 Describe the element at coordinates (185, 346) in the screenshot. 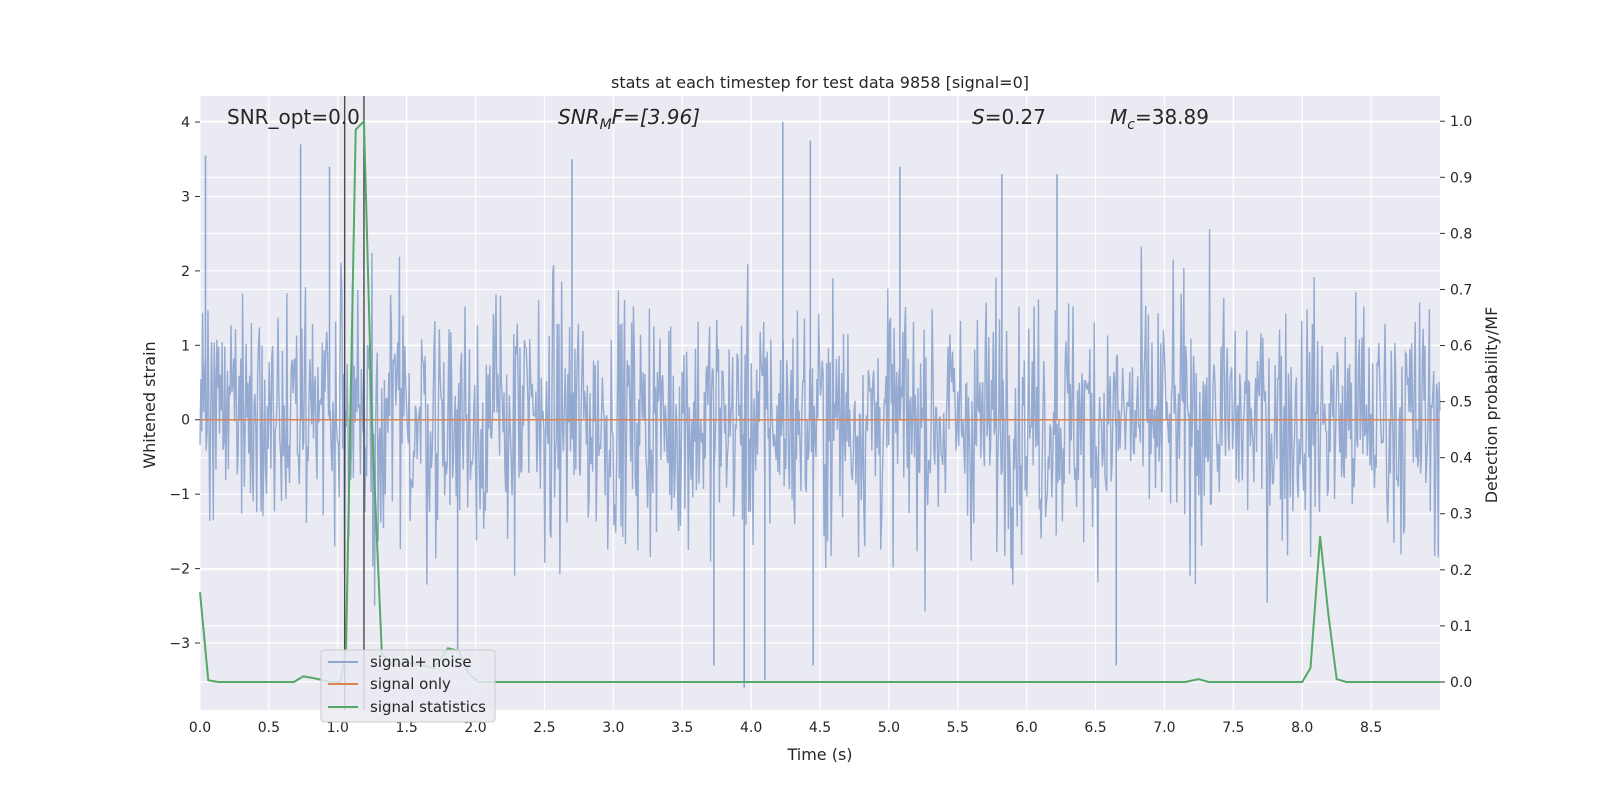

I see `y-tick-label-left: 1` at that location.